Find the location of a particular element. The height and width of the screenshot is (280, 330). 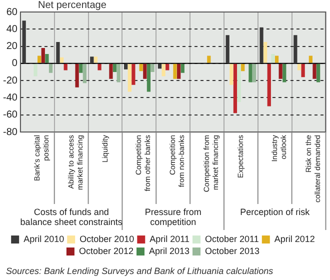

text: Perception of risk is located at coordinates (275, 211).